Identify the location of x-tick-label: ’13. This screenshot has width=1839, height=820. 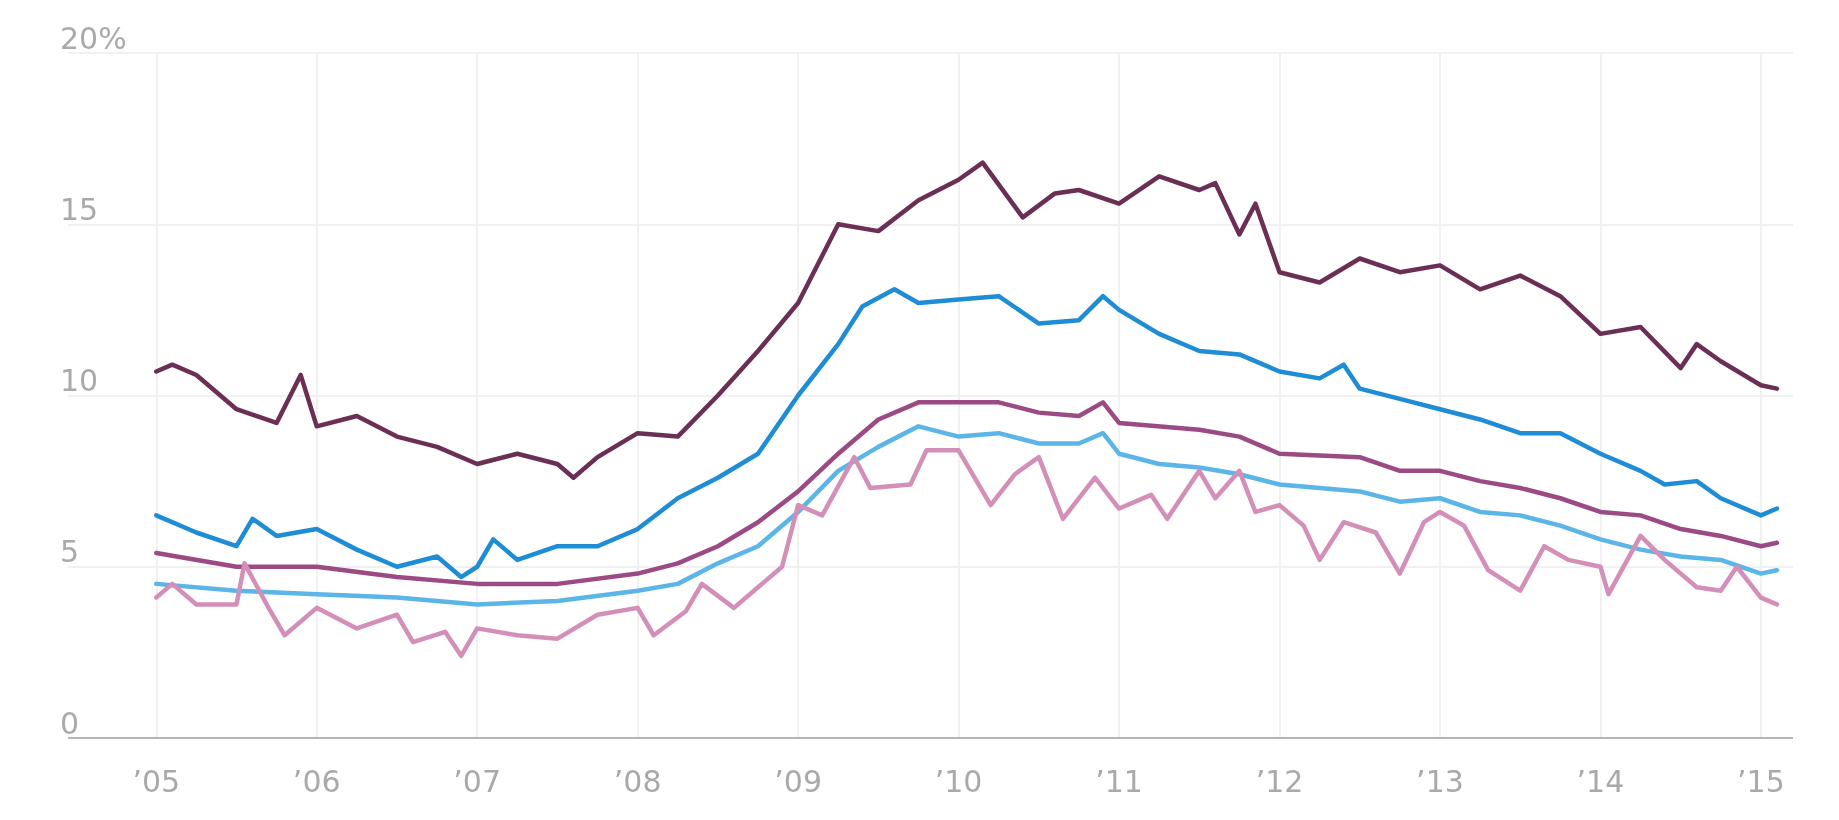
(1440, 781).